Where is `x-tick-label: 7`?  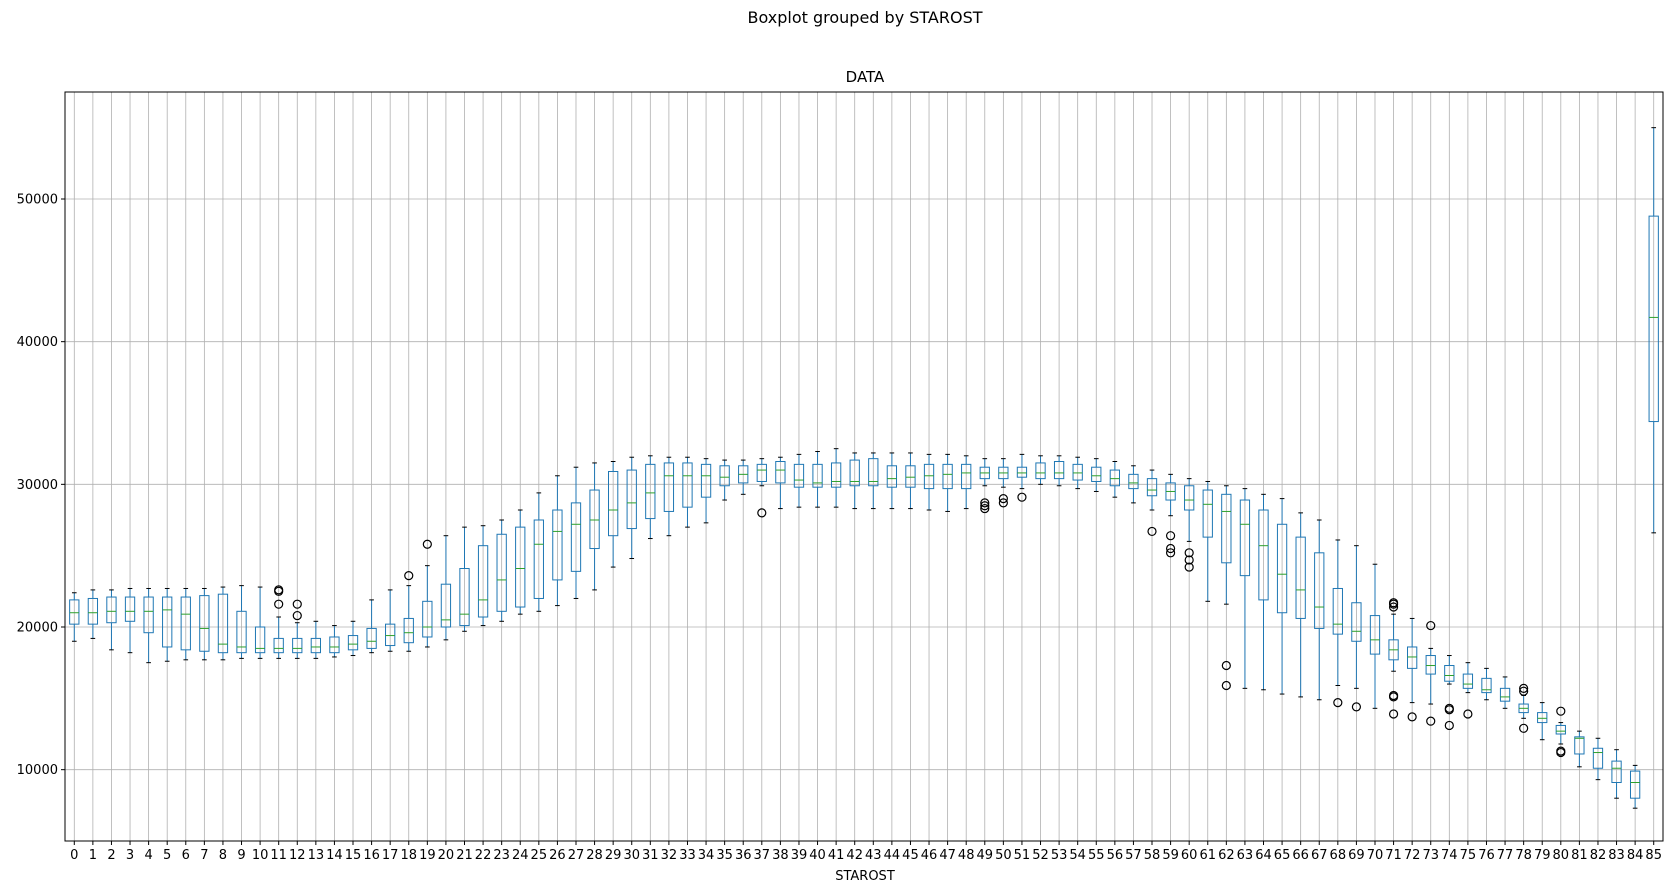 x-tick-label: 7 is located at coordinates (204, 855).